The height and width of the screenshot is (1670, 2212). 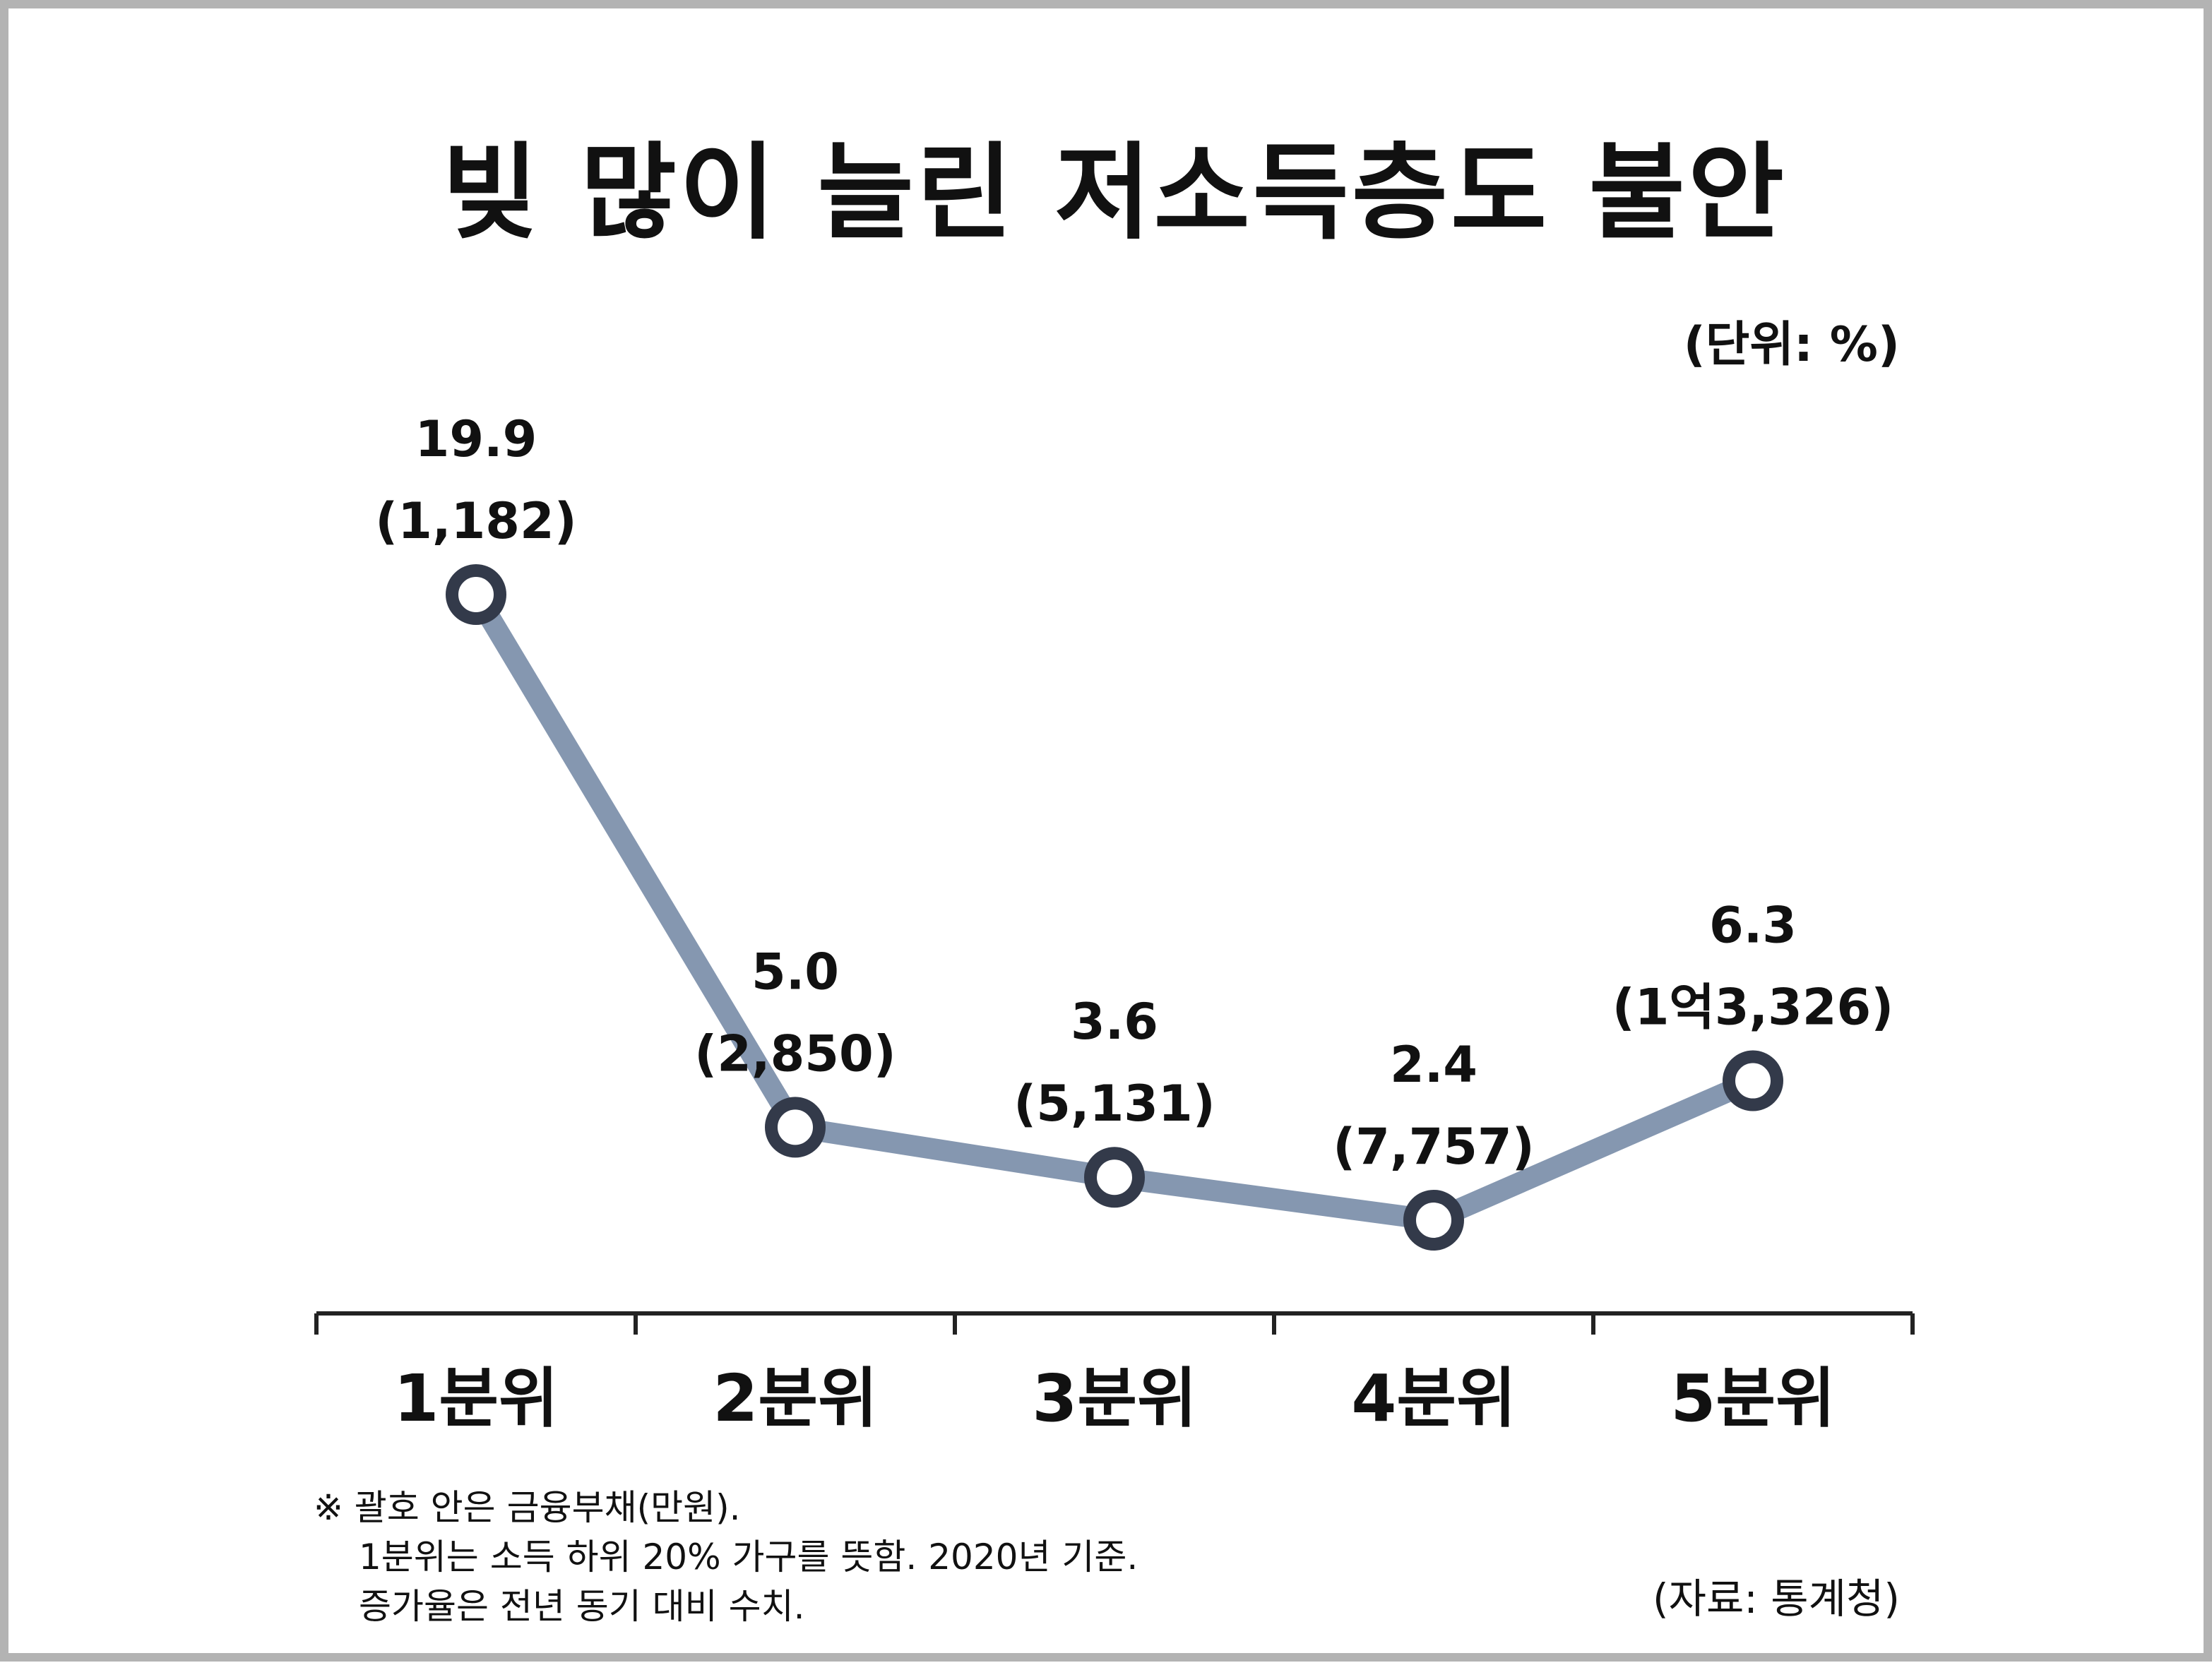 What do you see at coordinates (1433, 1065) in the screenshot?
I see `data-value-label: 2.4` at bounding box center [1433, 1065].